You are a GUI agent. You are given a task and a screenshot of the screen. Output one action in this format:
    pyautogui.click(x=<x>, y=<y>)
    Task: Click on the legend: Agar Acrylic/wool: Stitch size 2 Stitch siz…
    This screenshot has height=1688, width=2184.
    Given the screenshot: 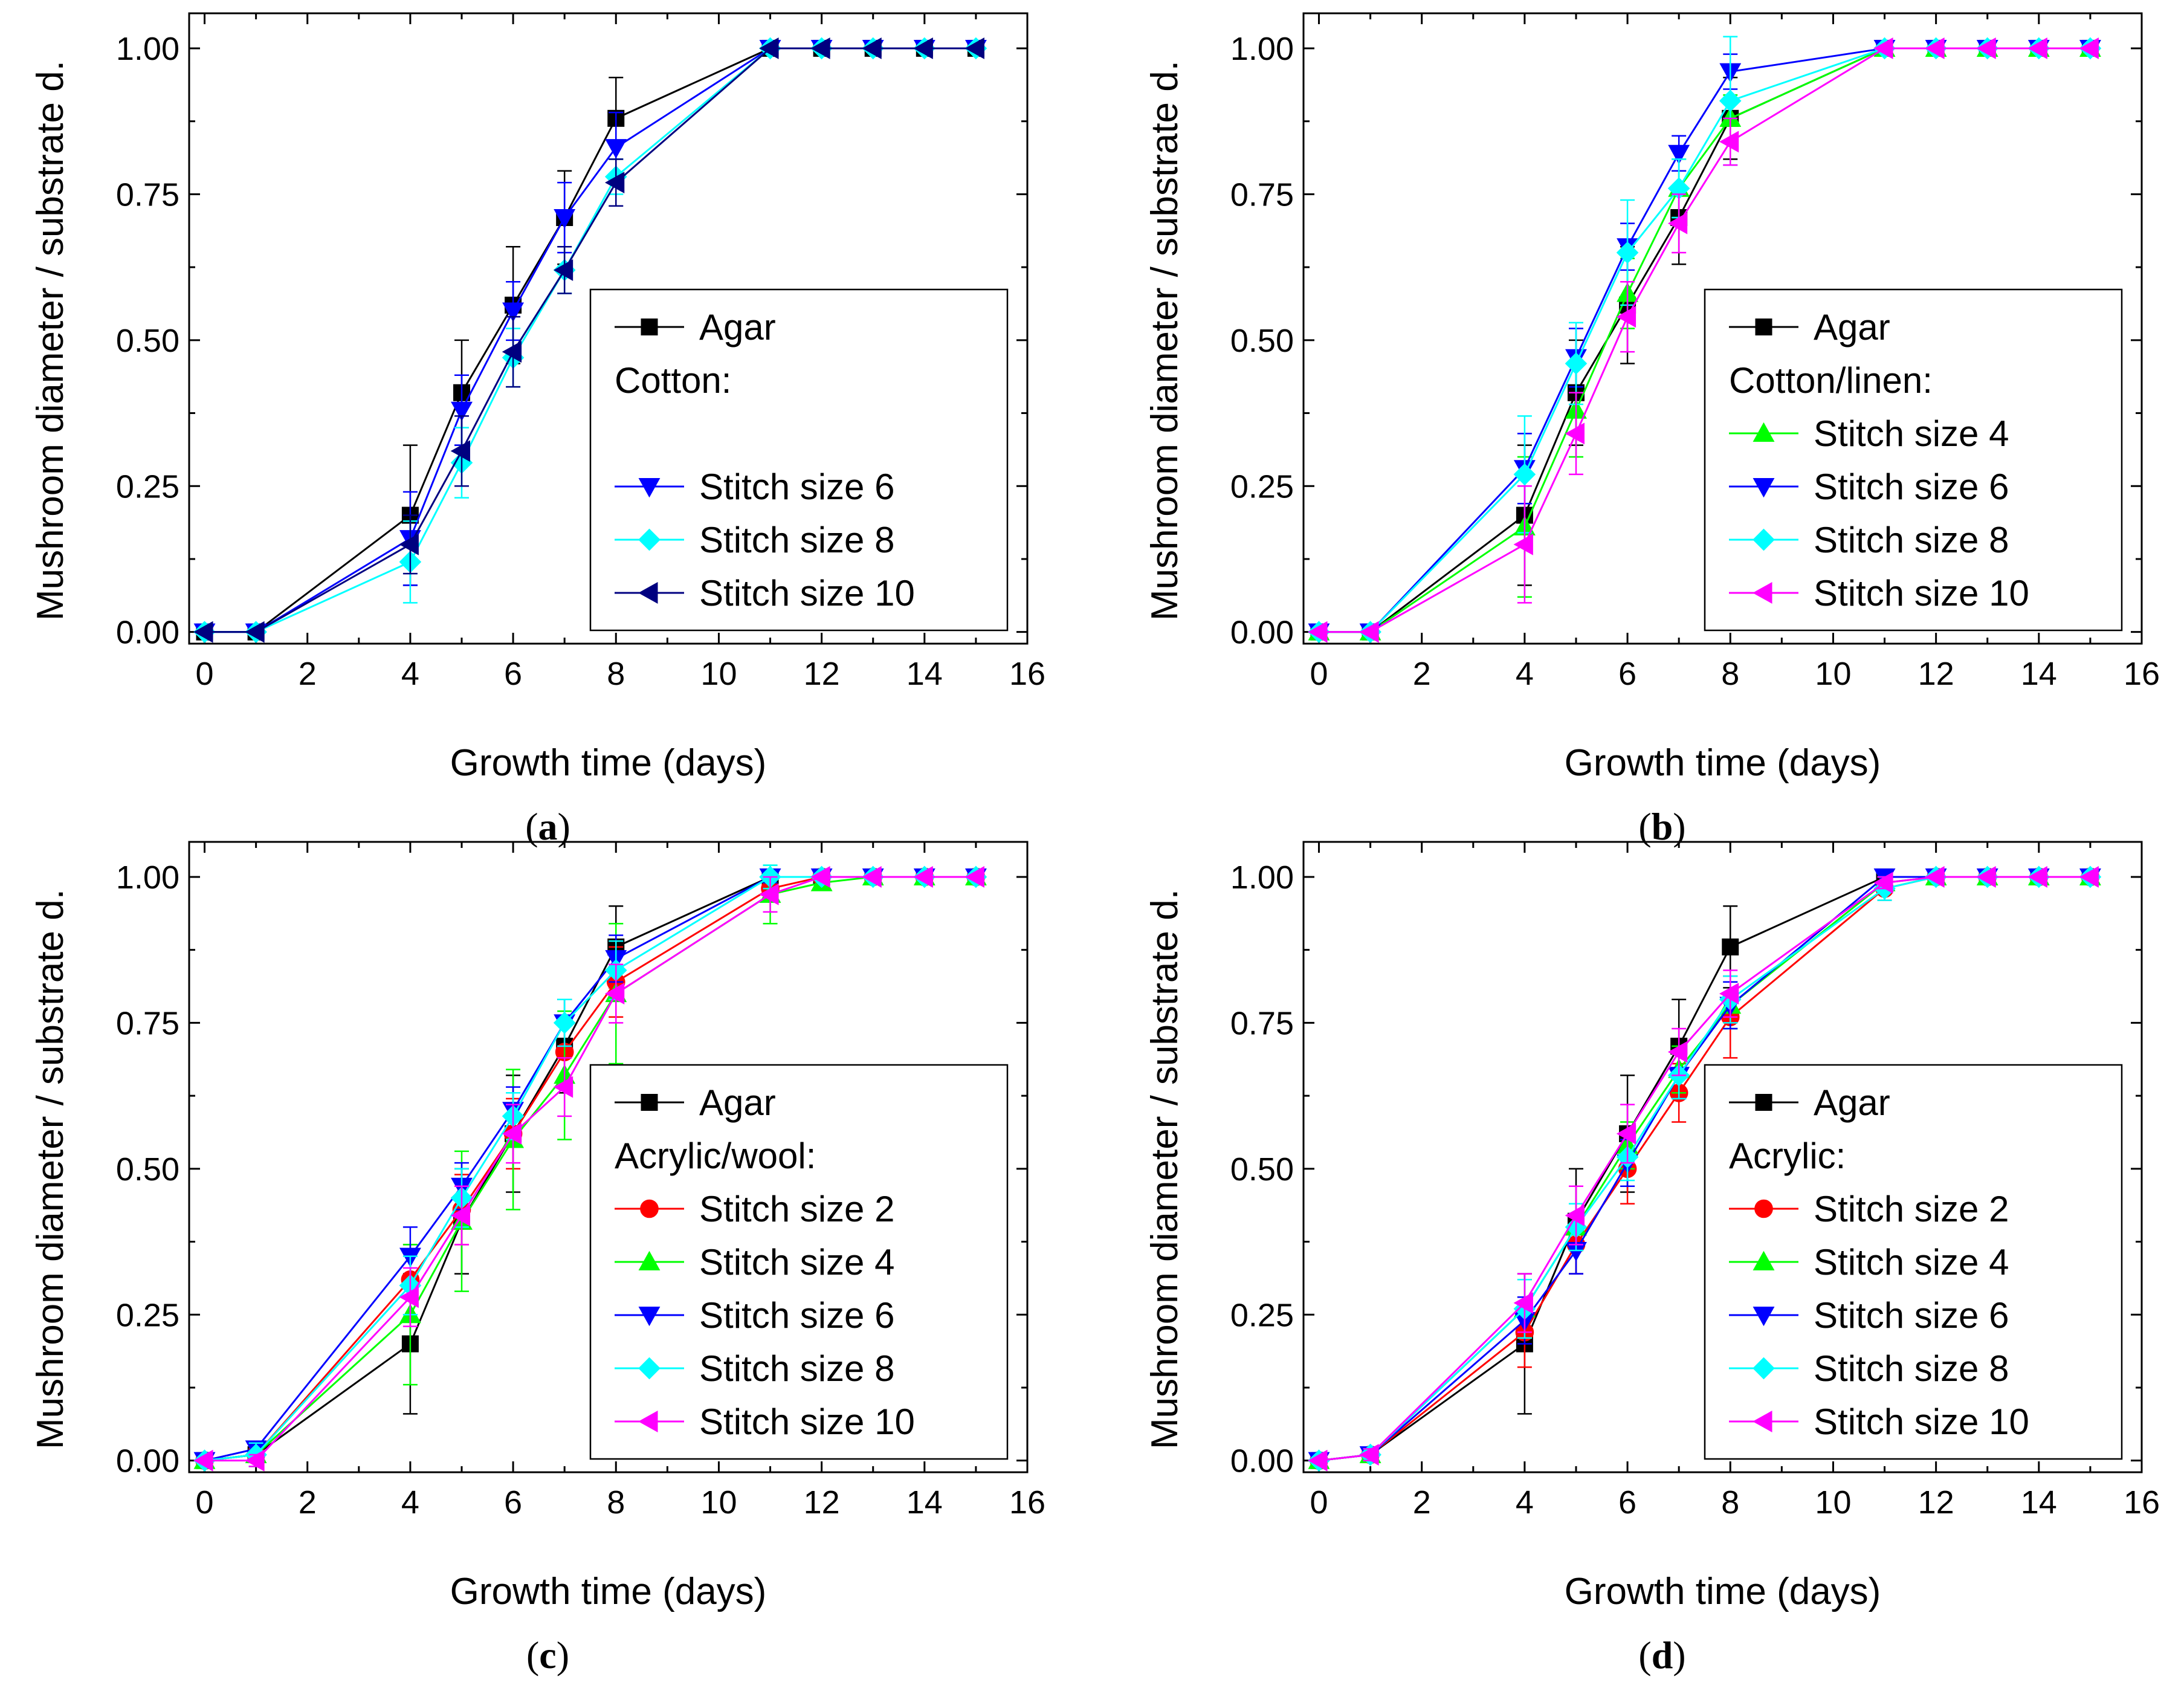 What is the action you would take?
    pyautogui.click(x=799, y=1262)
    